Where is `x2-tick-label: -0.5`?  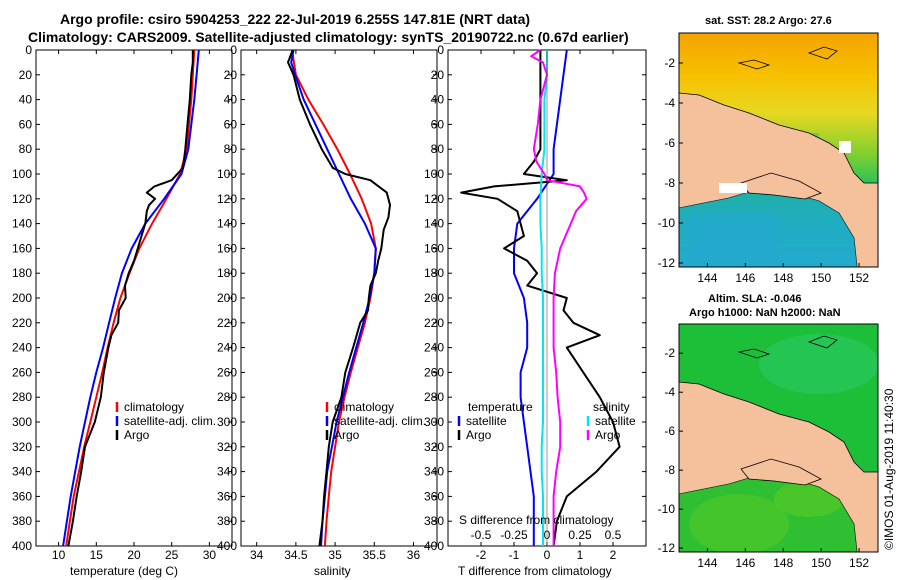 x2-tick-label: -0.5 is located at coordinates (481, 535).